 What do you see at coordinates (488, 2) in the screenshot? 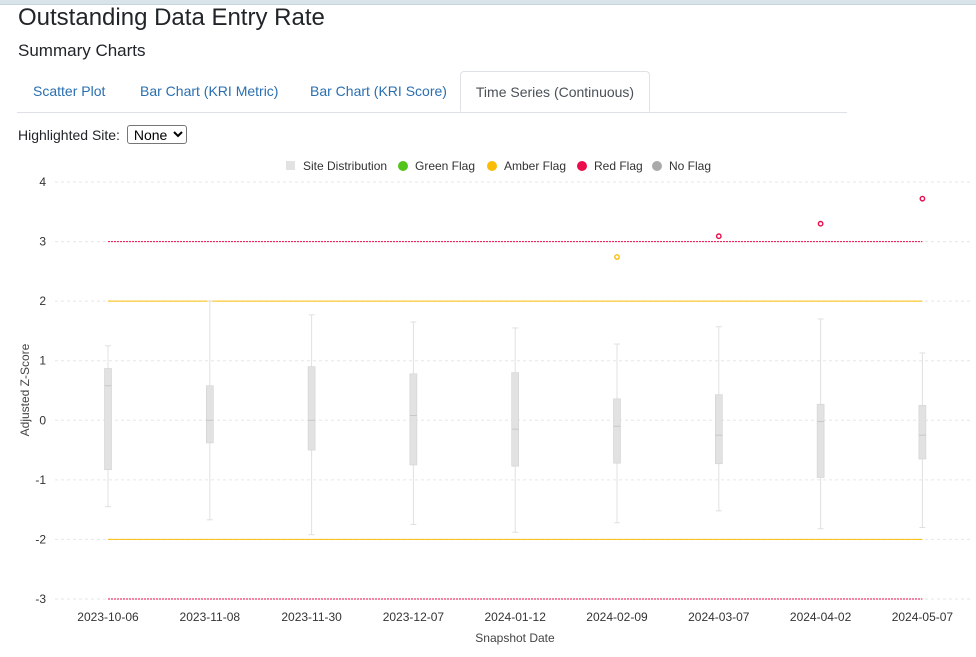
I see `top-bar` at bounding box center [488, 2].